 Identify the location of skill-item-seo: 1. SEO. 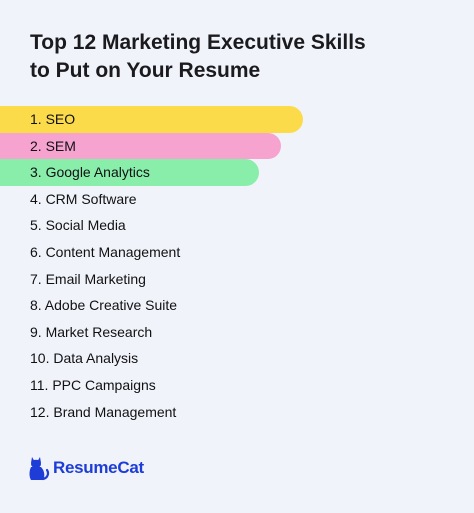
(151, 119).